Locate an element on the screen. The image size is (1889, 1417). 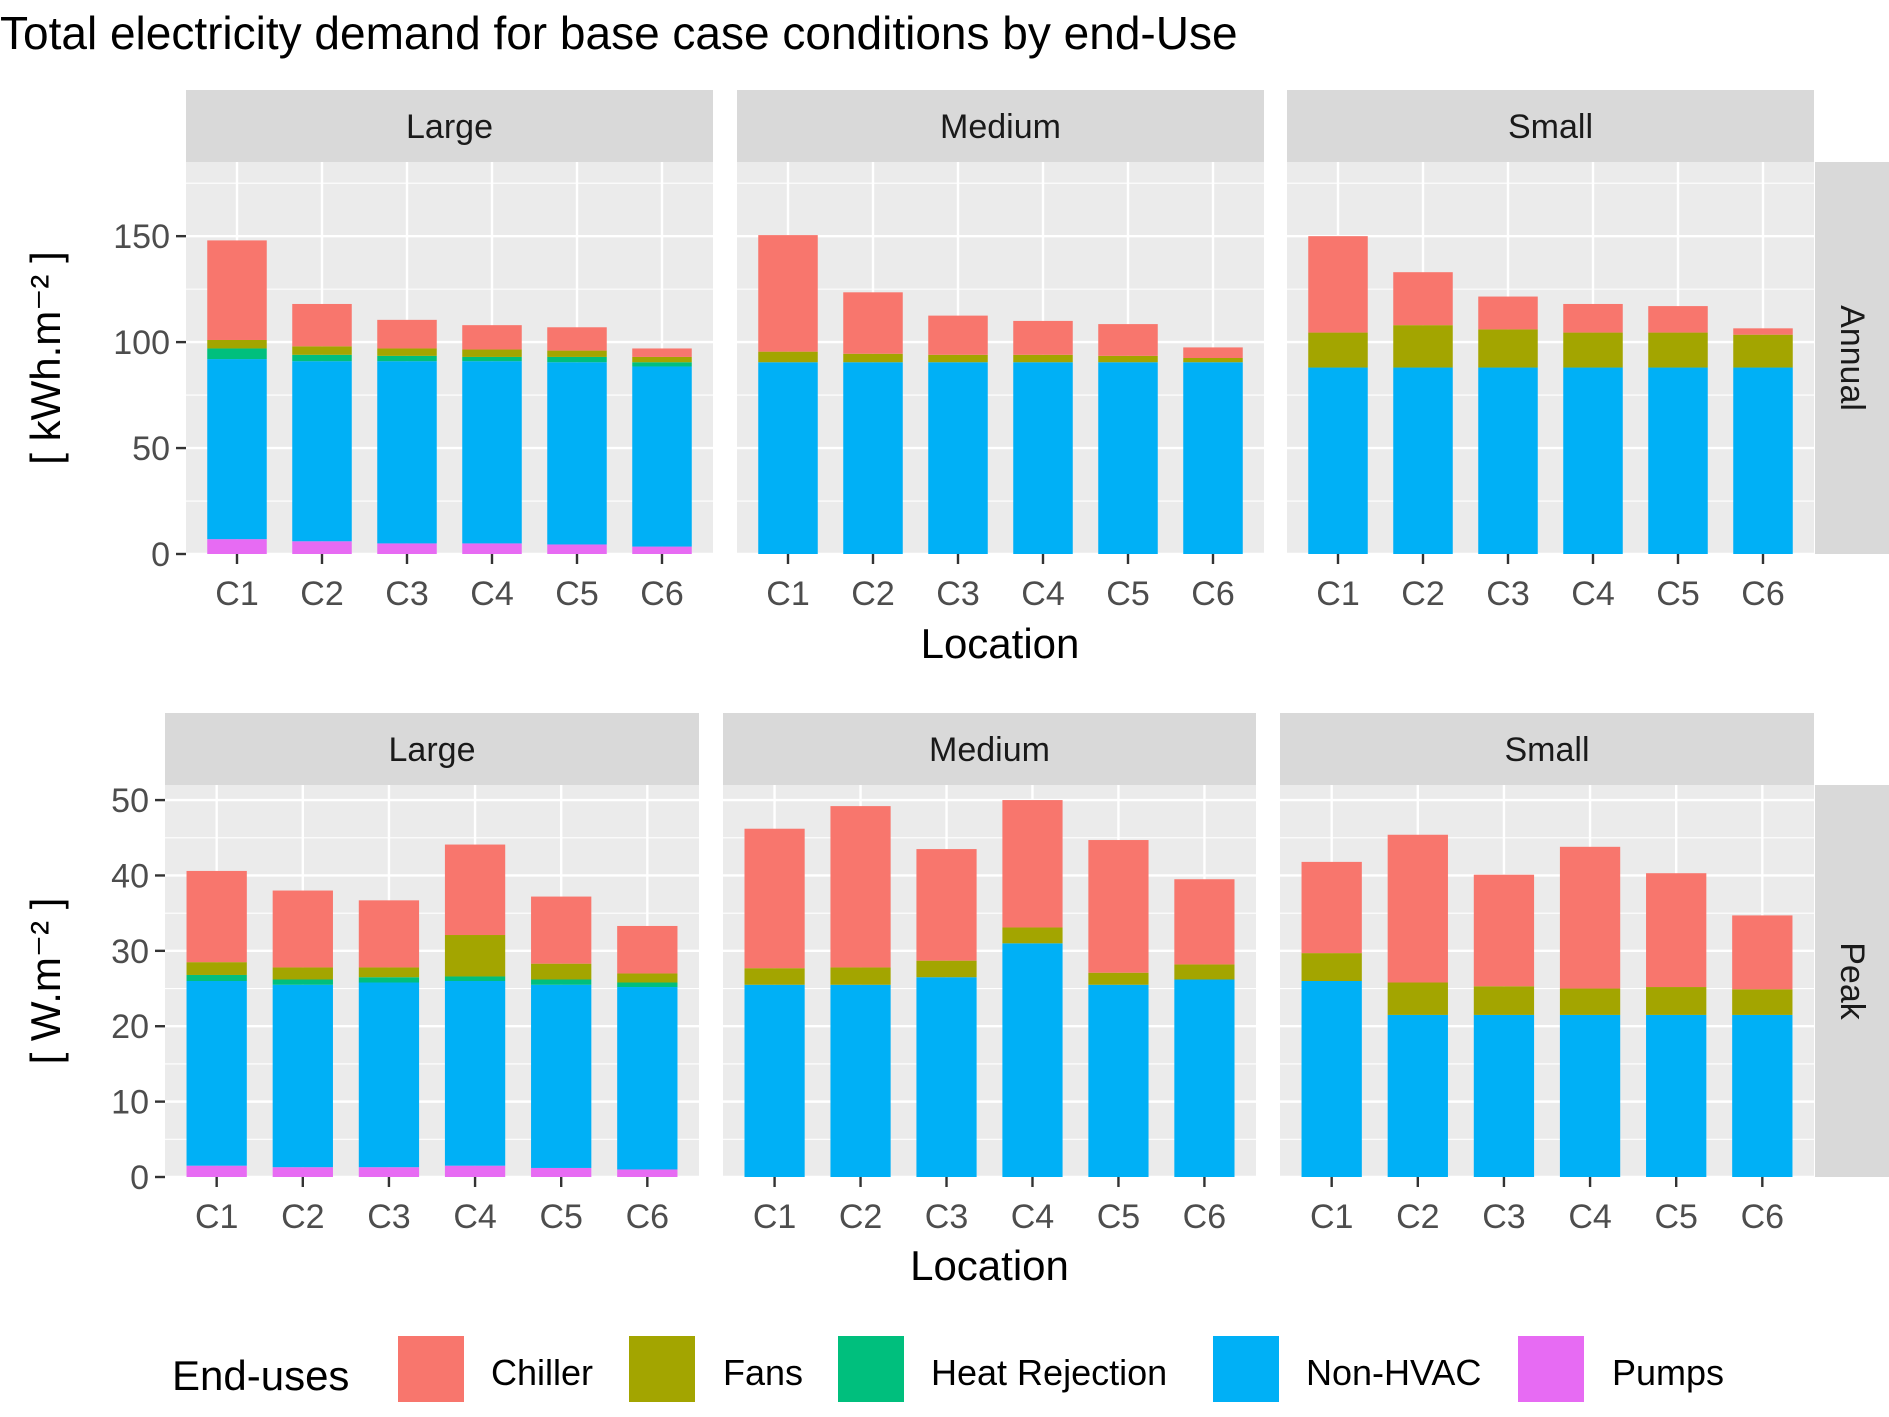
bar-small-c1-fans is located at coordinates (1338, 350).